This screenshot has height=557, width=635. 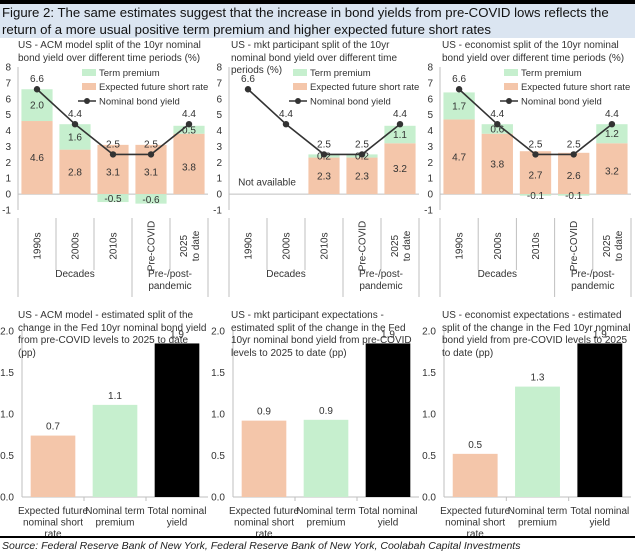 I want to click on data-label-term-premium: 1.7, so click(x=459, y=106).